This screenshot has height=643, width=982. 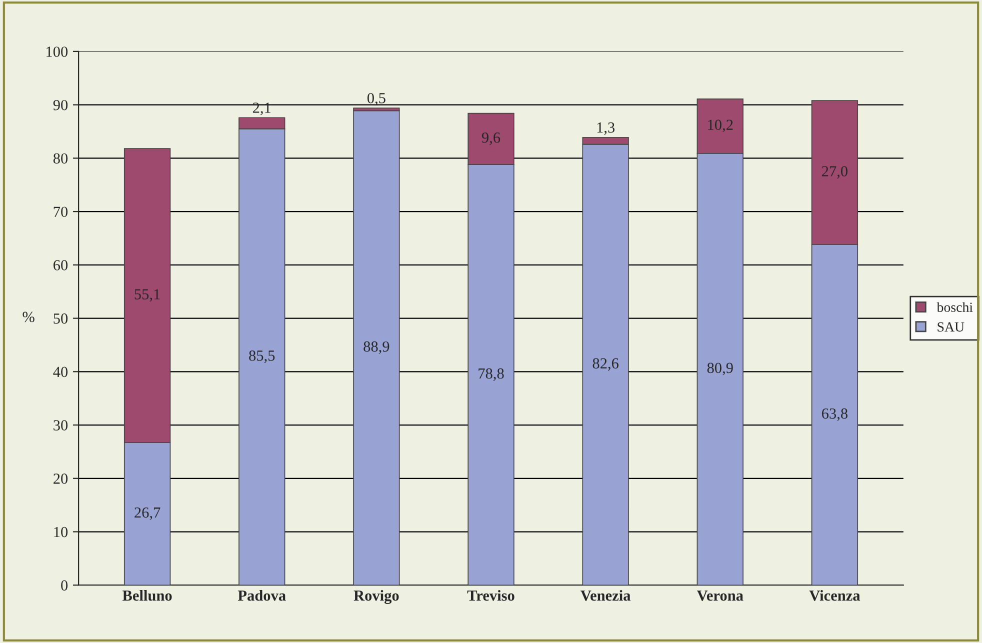 I want to click on legend-label: SAU, so click(x=951, y=327).